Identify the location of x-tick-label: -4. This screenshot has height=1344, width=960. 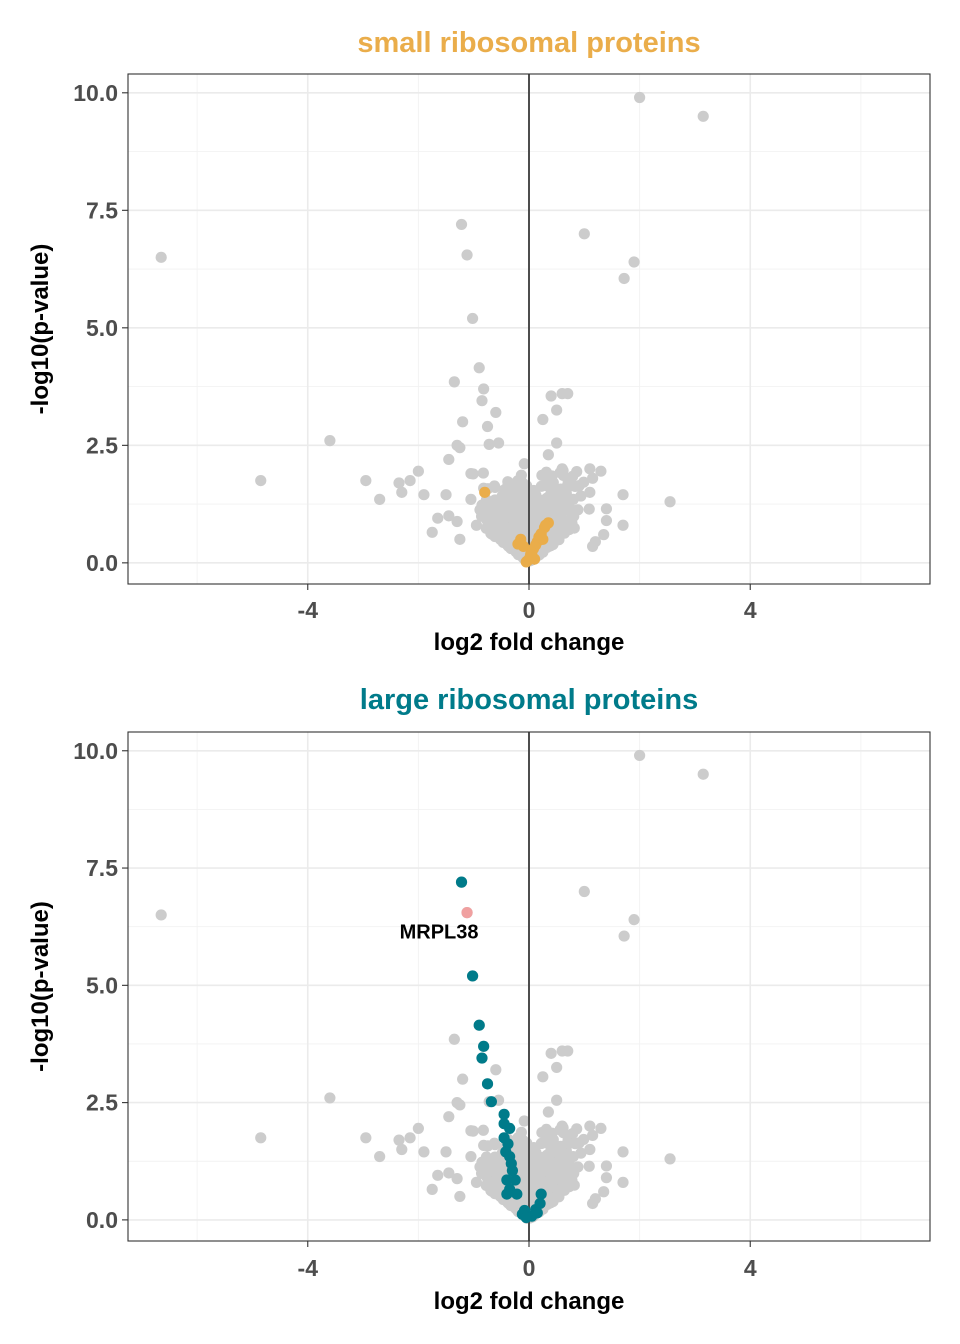
(308, 1268).